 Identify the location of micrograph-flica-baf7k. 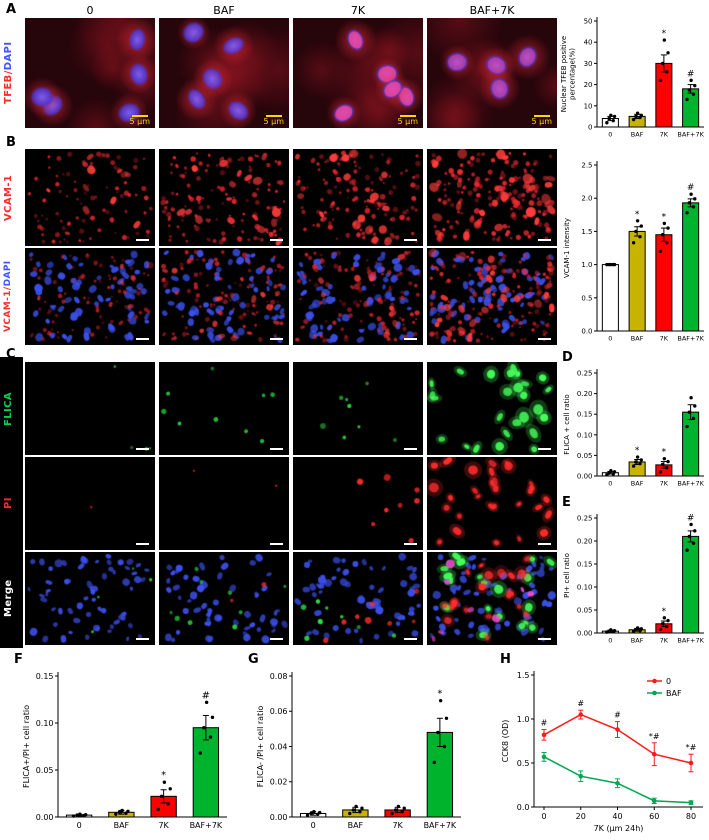
(492, 408).